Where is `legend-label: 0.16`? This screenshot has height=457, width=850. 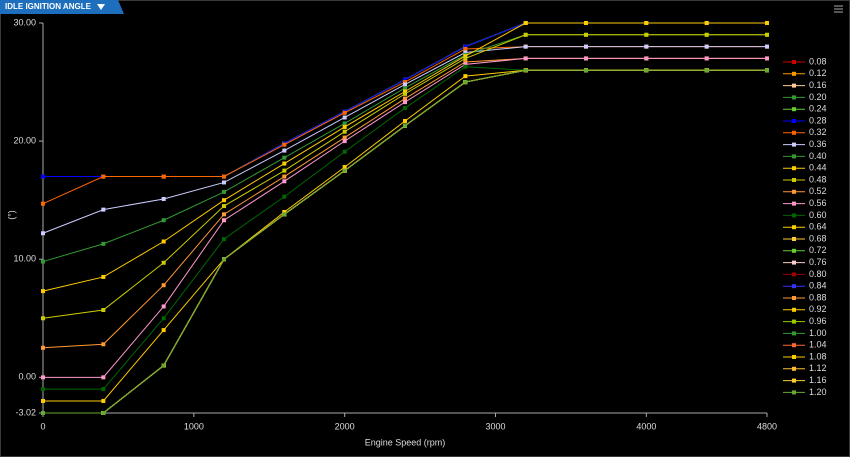
legend-label: 0.16 is located at coordinates (818, 85).